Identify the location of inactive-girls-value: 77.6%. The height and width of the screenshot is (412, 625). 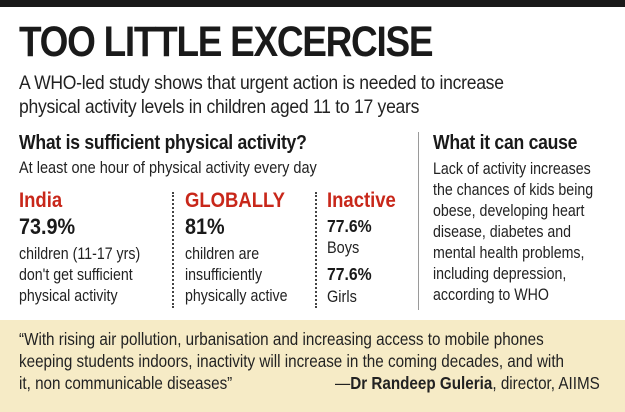
(349, 274).